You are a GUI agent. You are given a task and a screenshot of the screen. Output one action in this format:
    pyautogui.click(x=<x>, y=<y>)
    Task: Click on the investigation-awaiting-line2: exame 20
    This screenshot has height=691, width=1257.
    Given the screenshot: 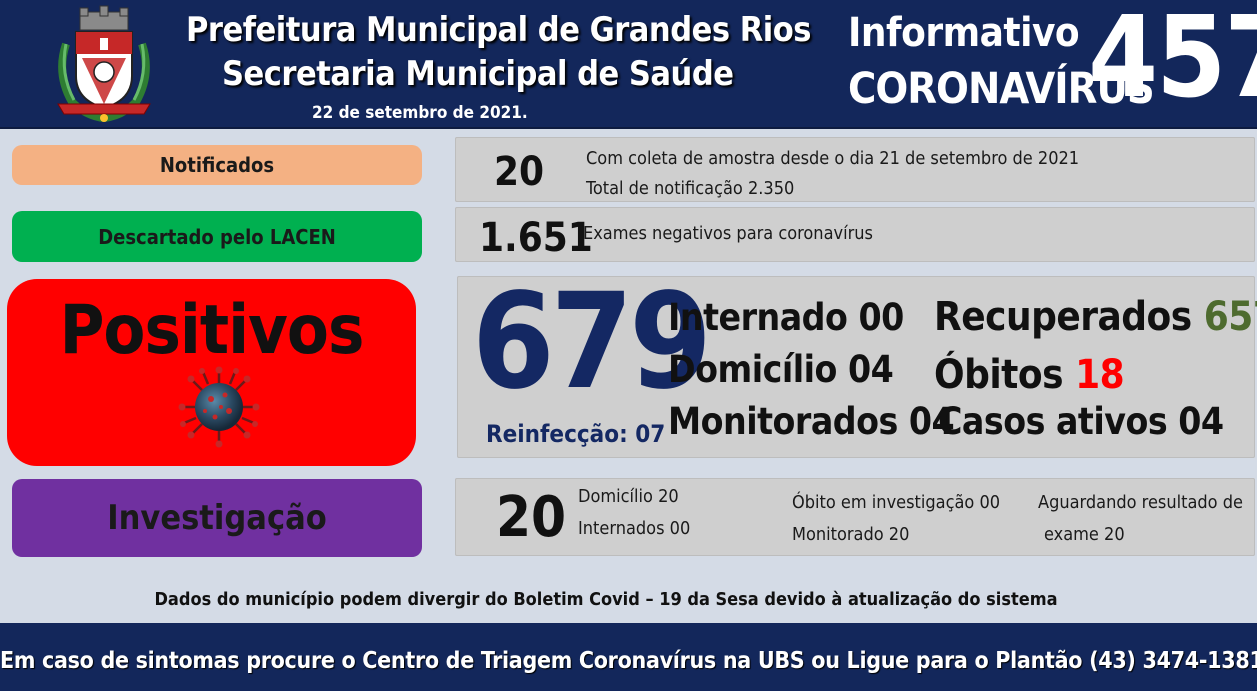 What is the action you would take?
    pyautogui.click(x=1084, y=534)
    